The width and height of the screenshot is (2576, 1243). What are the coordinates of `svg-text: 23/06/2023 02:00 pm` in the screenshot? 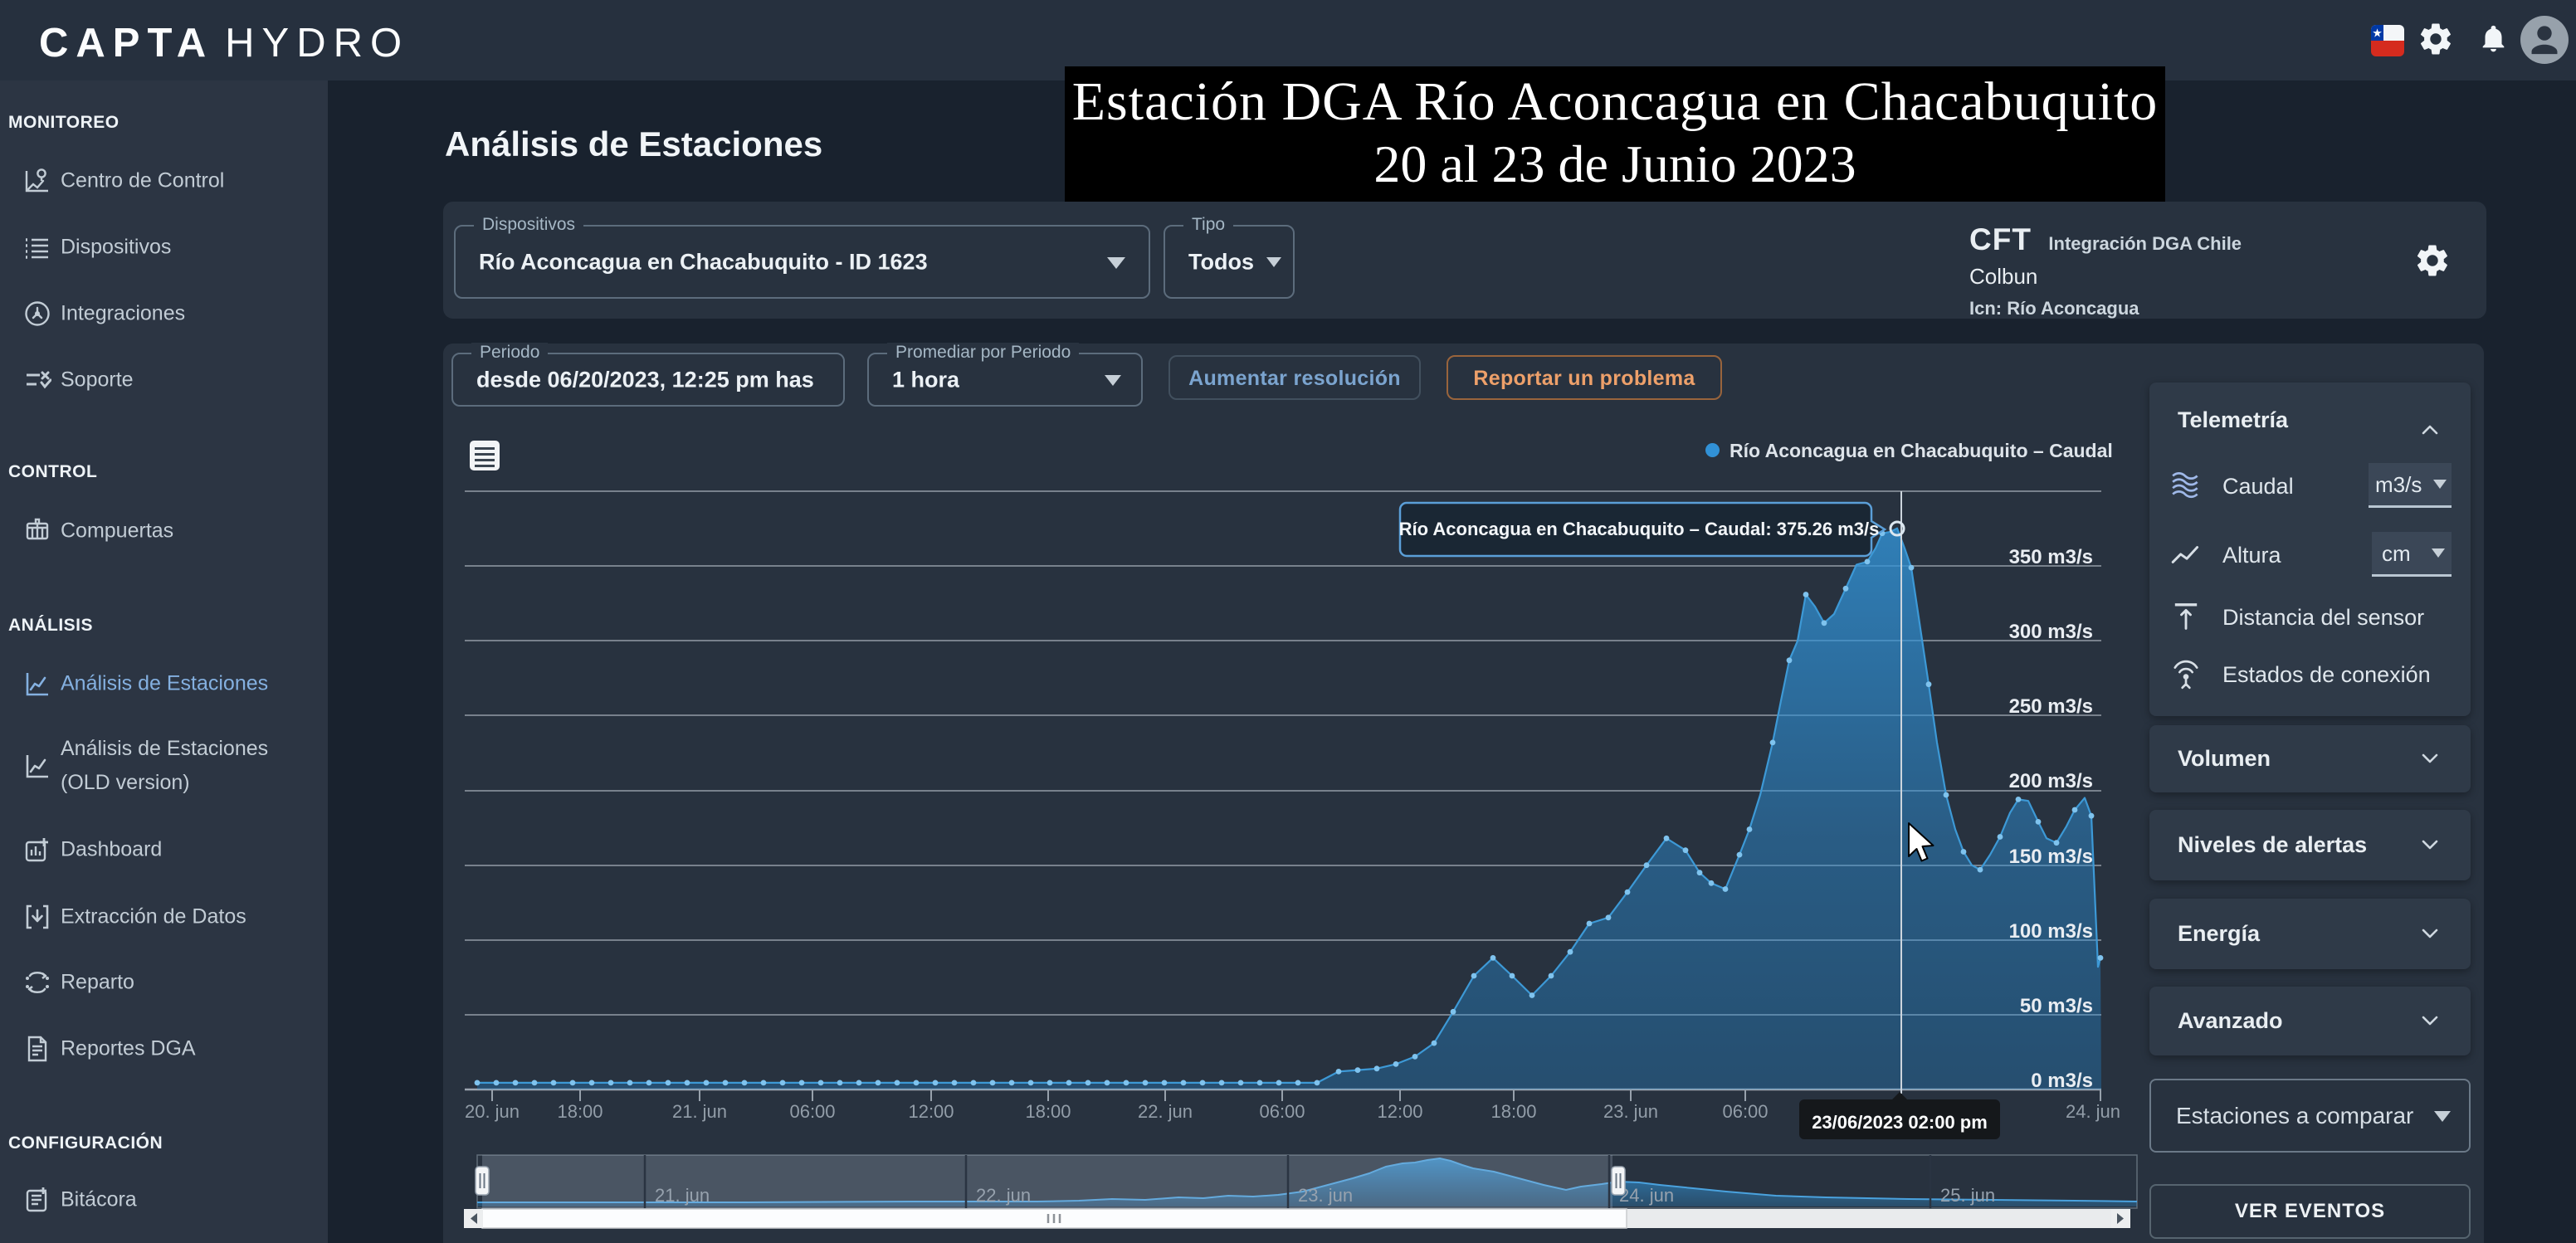 It's located at (1900, 1123).